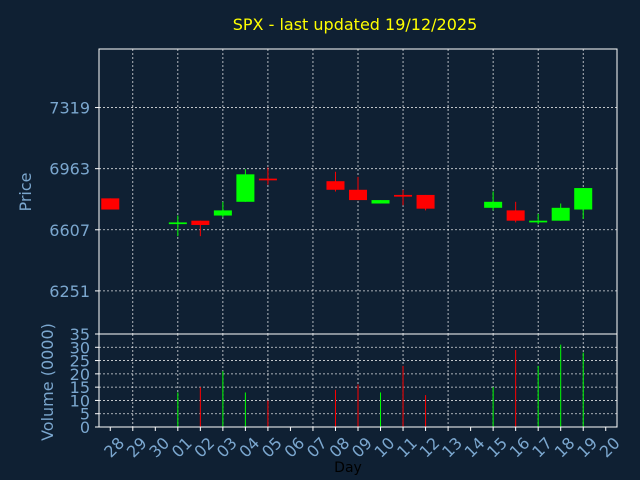 This screenshot has width=640, height=480. Describe the element at coordinates (348, 468) in the screenshot. I see `x-axis-label: Day` at that location.